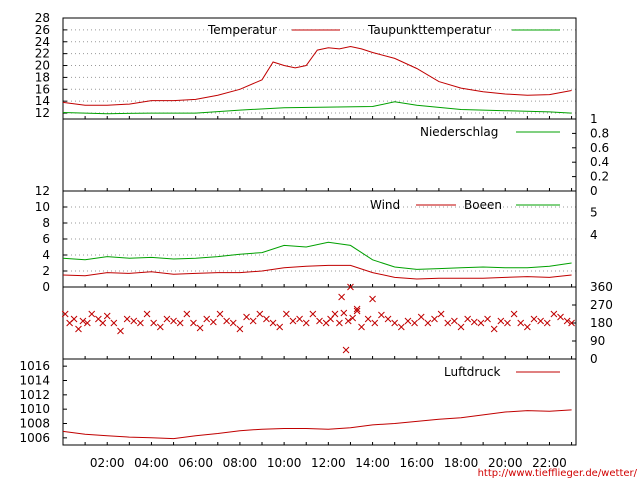 This screenshot has width=640, height=480. Describe the element at coordinates (107, 463) in the screenshot. I see `x-tick-label: 02:00` at that location.